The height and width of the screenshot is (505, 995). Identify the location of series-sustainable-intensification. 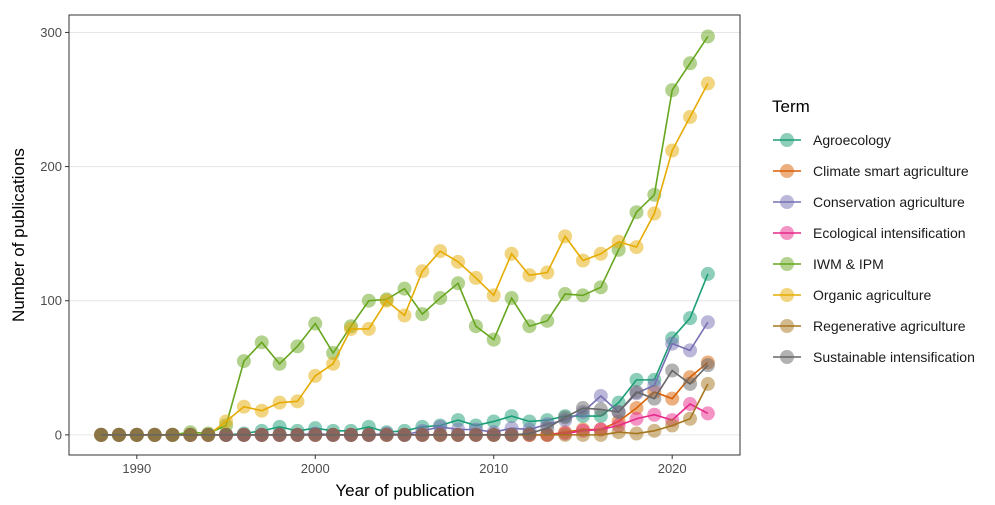
(404, 400).